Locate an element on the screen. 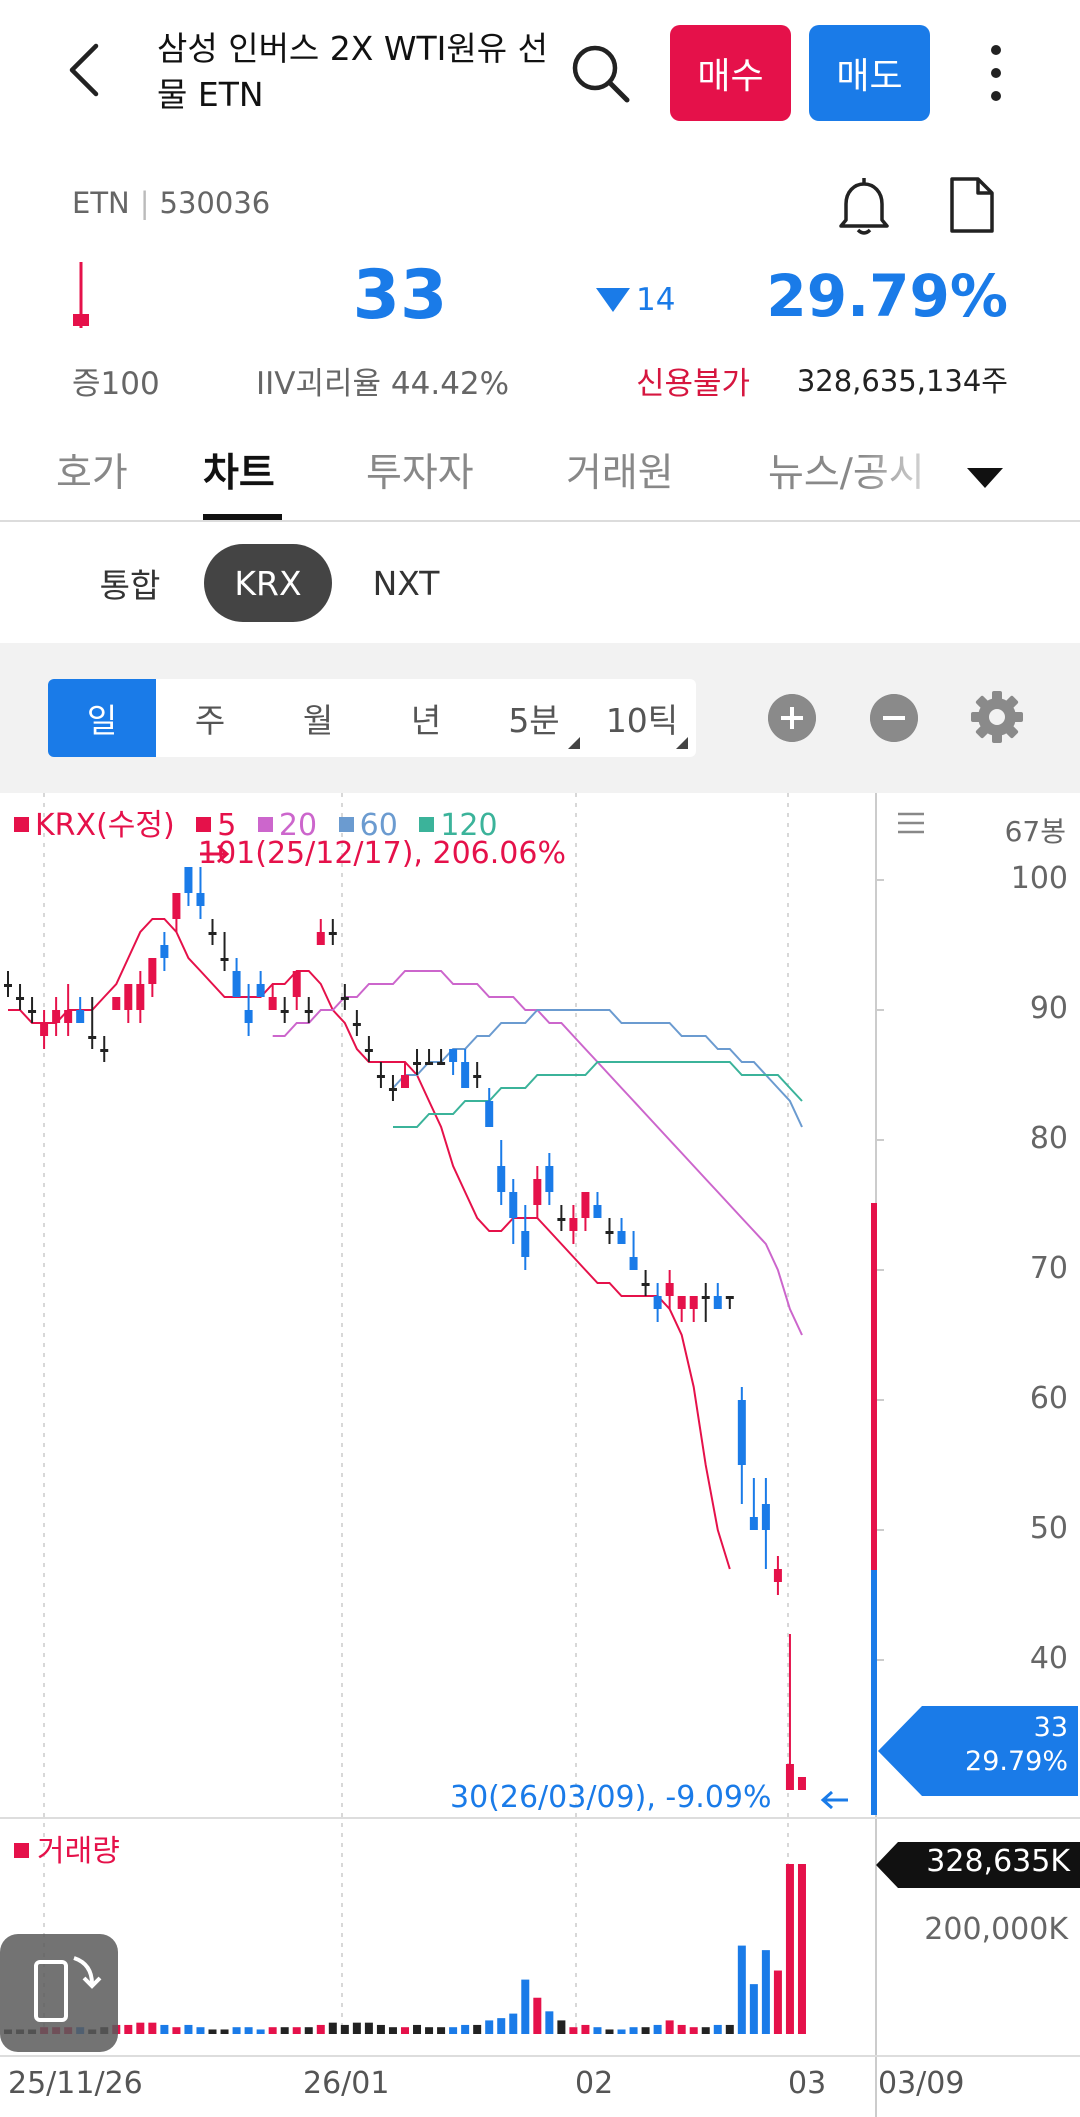 This screenshot has width=1080, height=2117. chart-legend: KRX(수정) 5 20 60 120 is located at coordinates (256, 822).